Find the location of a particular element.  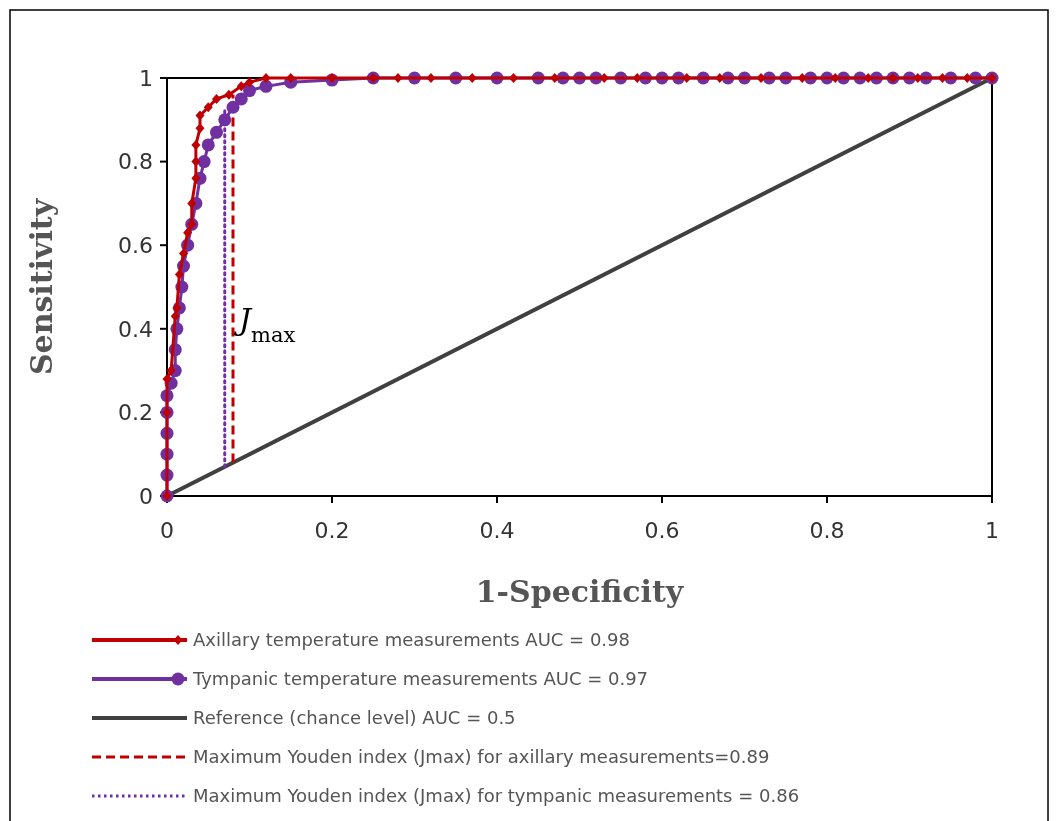

y-axis-title: Sensitivity is located at coordinates (41, 286).